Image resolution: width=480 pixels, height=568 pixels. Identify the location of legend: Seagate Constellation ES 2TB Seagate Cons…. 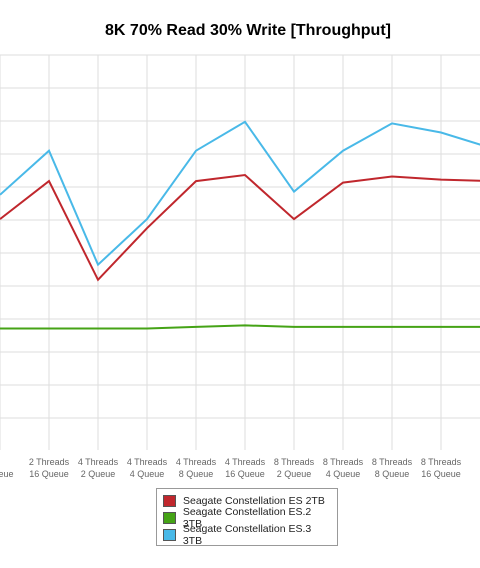
(247, 517).